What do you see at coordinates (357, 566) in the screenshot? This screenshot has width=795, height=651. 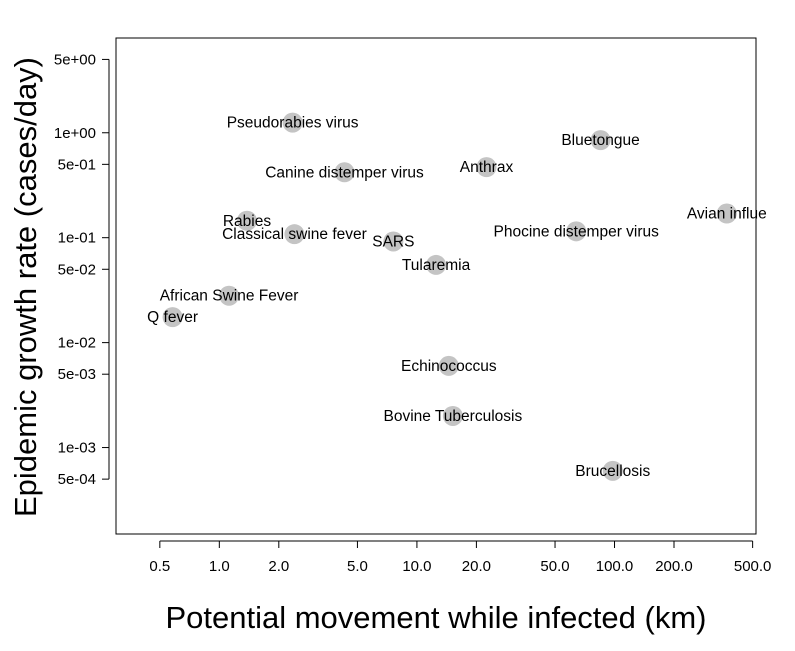 I see `x-tick-label: 5.0` at bounding box center [357, 566].